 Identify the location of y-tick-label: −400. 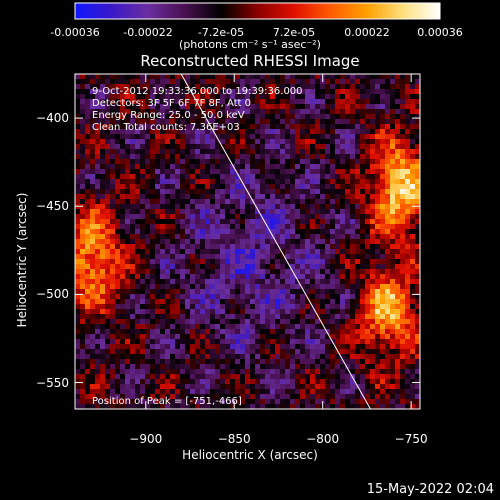
(52, 118).